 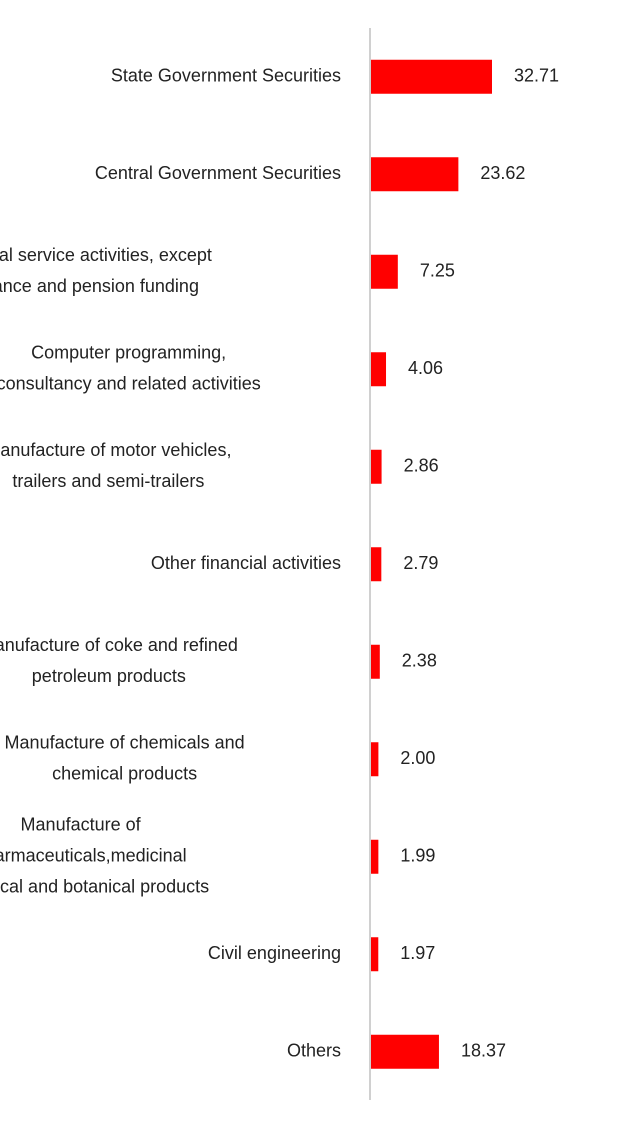 I want to click on category-label: Other financial activities, so click(x=246, y=563).